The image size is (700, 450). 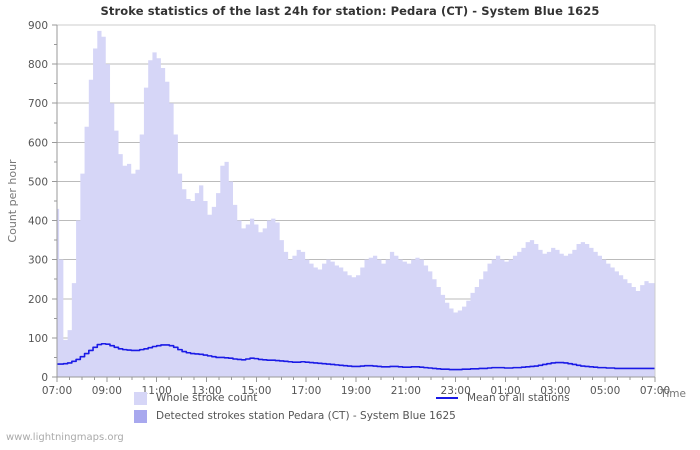 I want to click on svg-text: 100, so click(x=38, y=339).